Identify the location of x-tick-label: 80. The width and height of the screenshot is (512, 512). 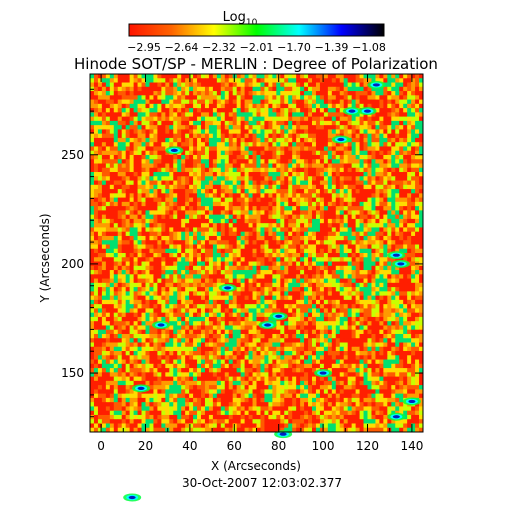
(278, 446).